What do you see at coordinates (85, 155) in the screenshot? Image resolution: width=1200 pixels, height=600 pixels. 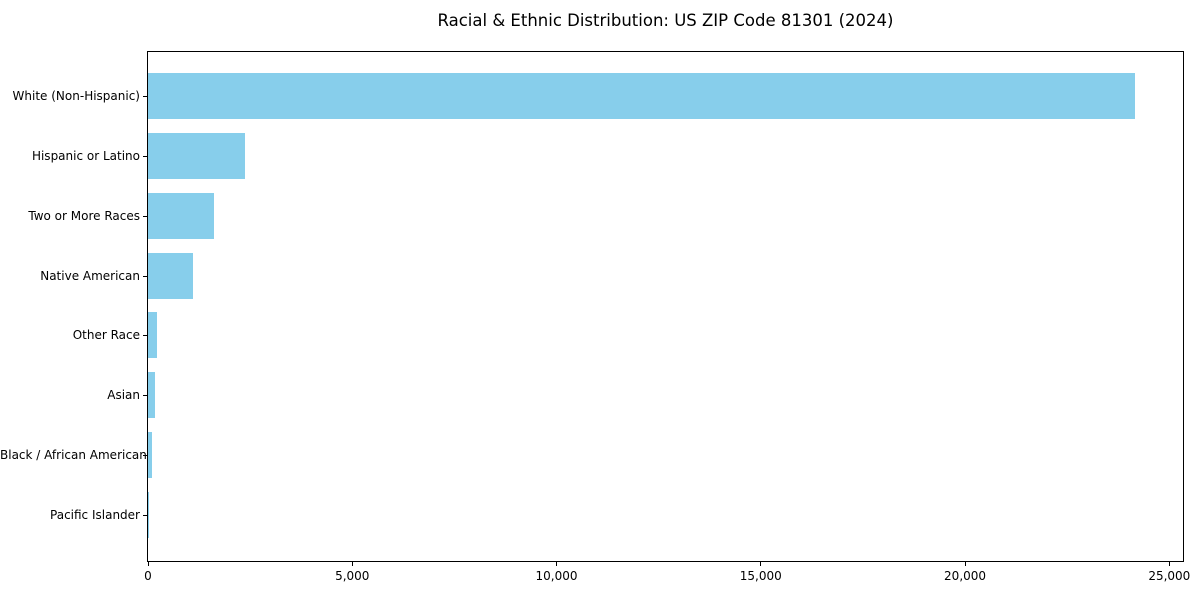 I see `y-tick-label-hispanic-or-latino: Hispanic or Latino` at bounding box center [85, 155].